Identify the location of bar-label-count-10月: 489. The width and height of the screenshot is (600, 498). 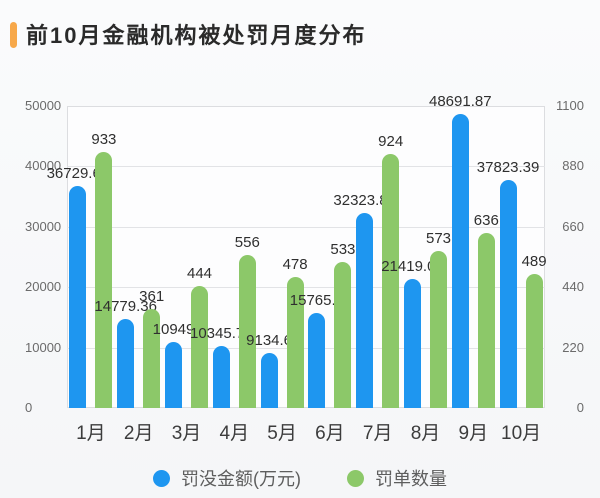
(534, 261).